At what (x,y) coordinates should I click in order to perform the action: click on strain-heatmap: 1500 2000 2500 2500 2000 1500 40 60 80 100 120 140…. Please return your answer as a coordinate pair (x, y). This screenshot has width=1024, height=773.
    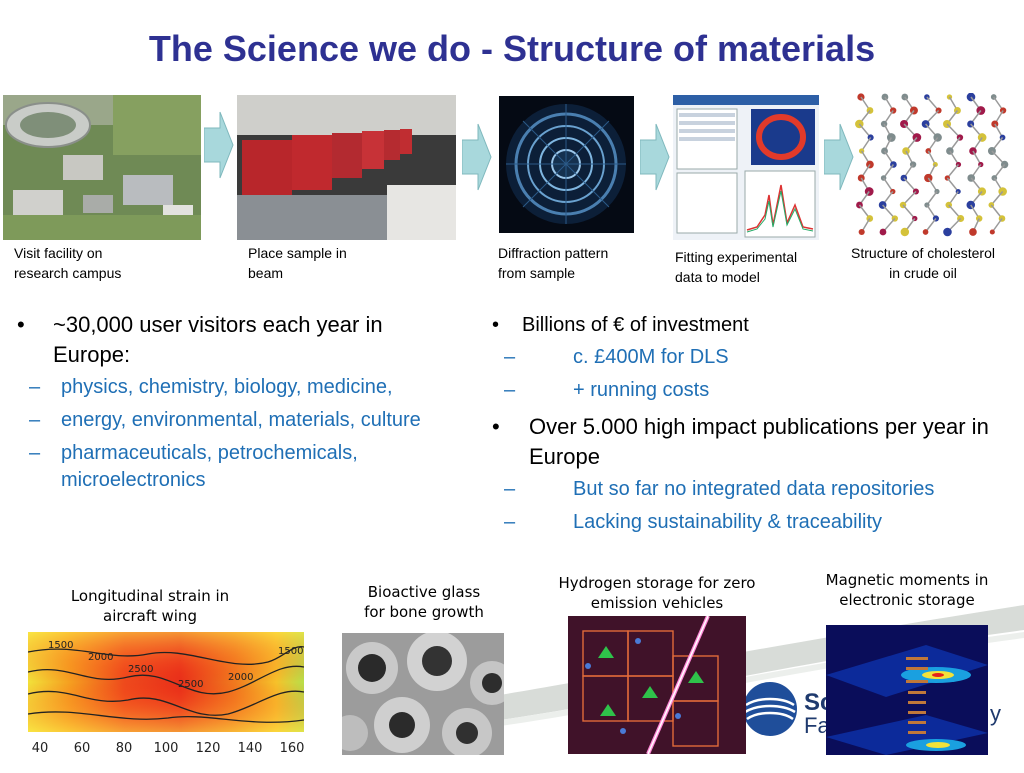
    Looking at the image, I should click on (165, 700).